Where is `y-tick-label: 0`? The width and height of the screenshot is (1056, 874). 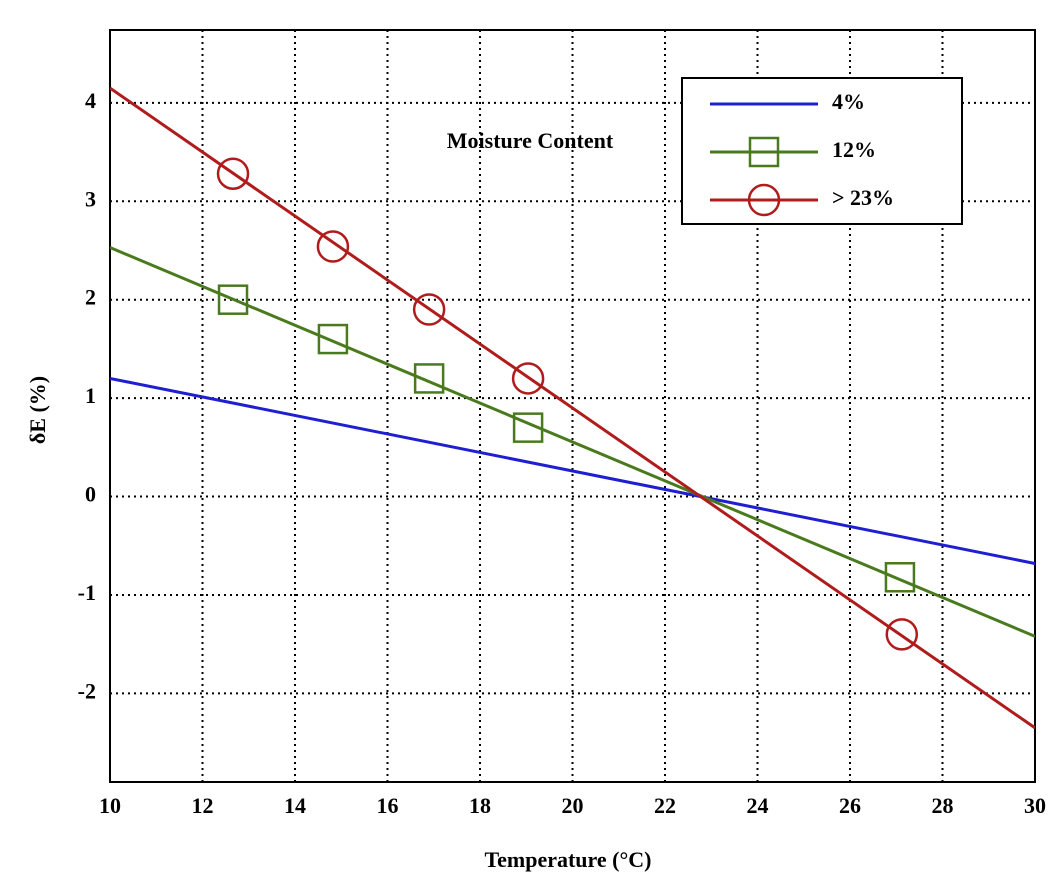 y-tick-label: 0 is located at coordinates (90, 494).